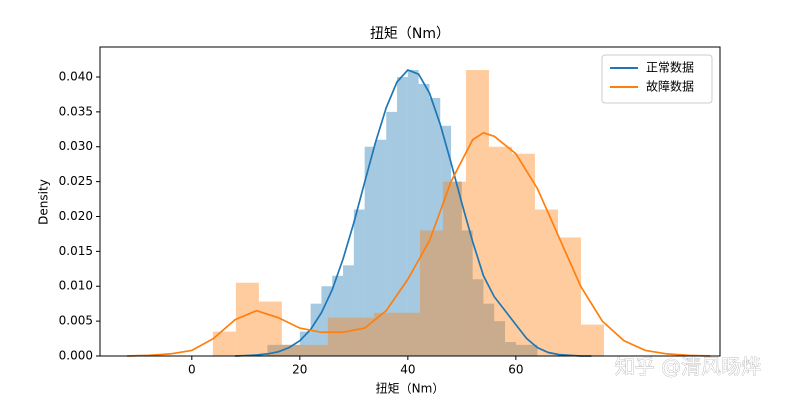 The height and width of the screenshot is (400, 800). Describe the element at coordinates (515, 370) in the screenshot. I see `x-tick-label: 60` at that location.